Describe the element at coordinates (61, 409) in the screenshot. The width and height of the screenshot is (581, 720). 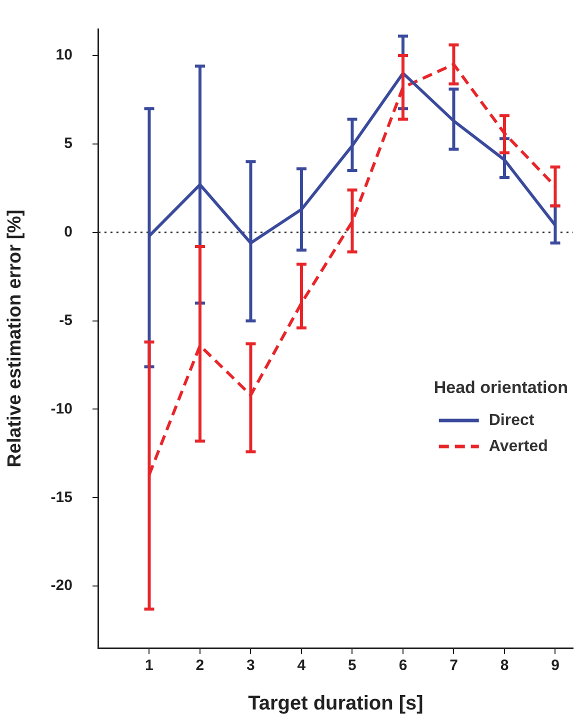
I see `y-tick-label: -10` at that location.